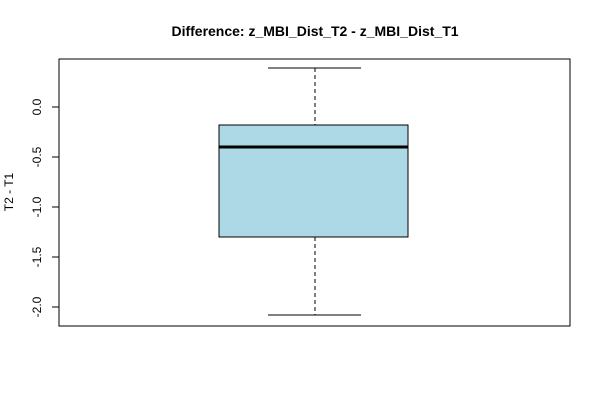  Describe the element at coordinates (45, 207) in the screenshot. I see `y-axis: 0.0 -0.5 -1.0 -1.5 -2.0` at that location.